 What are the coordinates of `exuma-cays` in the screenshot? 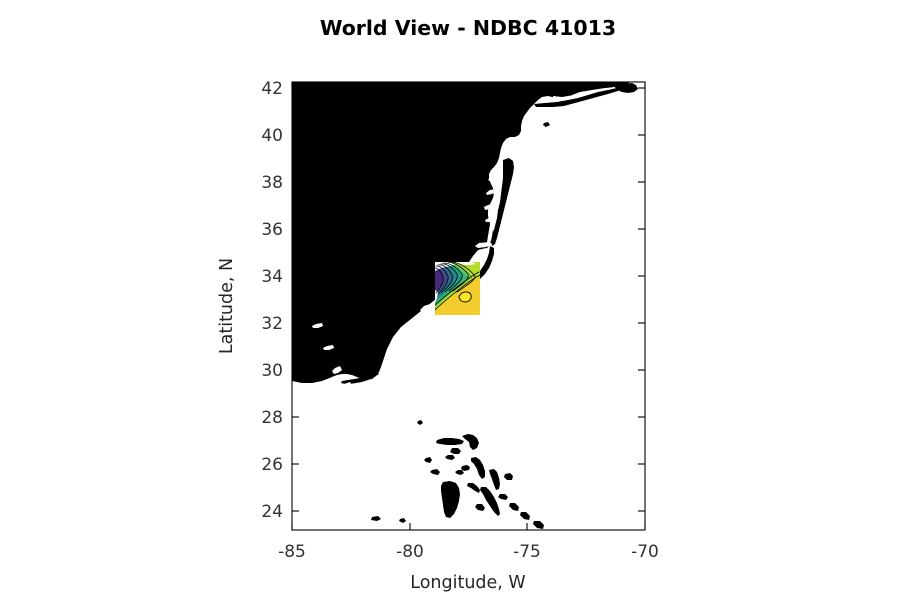 It's located at (473, 488).